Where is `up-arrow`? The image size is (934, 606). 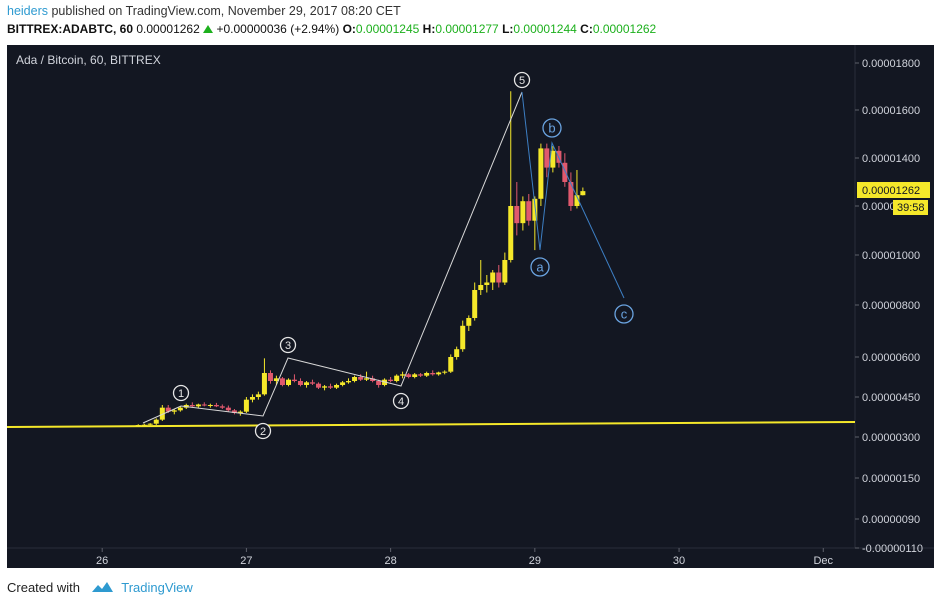
up-arrow is located at coordinates (208, 29).